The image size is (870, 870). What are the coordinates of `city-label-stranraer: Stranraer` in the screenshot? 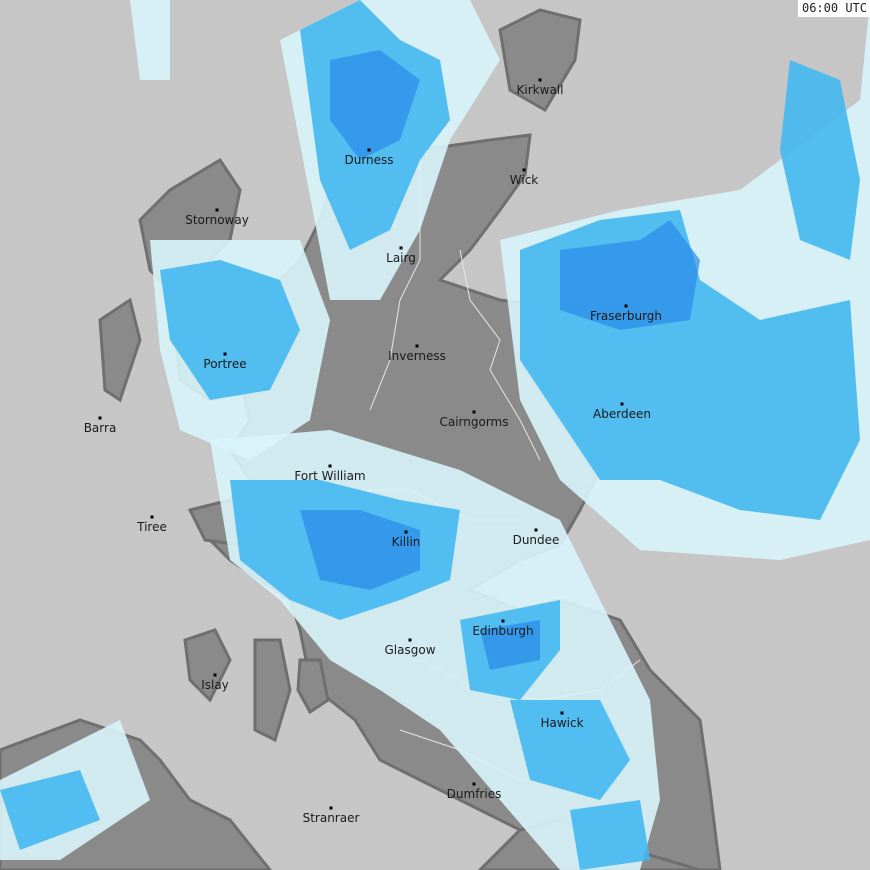 It's located at (331, 818).